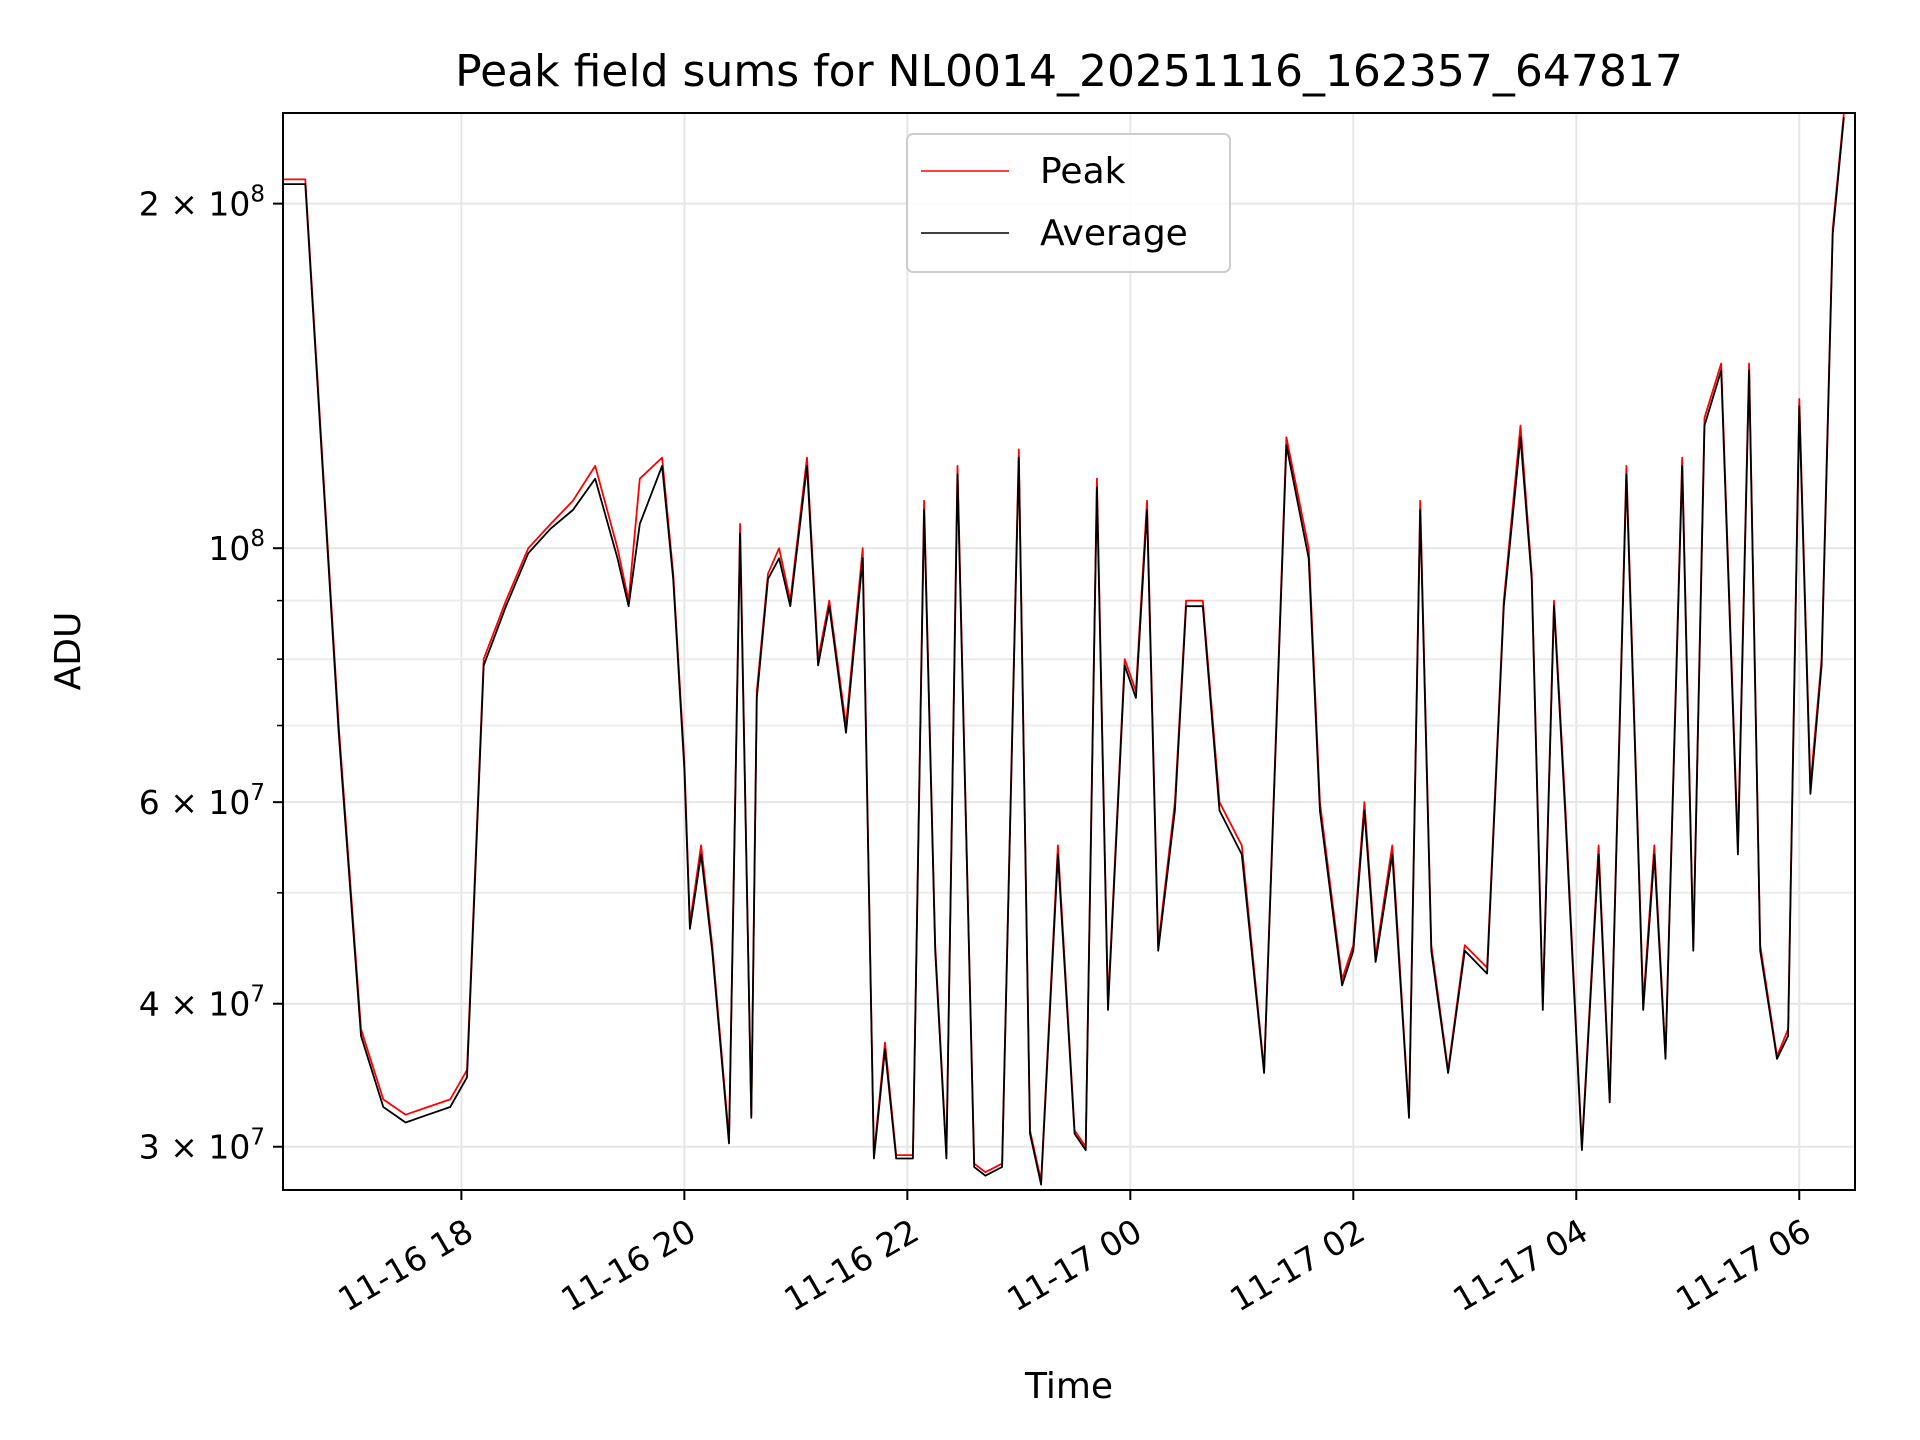 Image resolution: width=1920 pixels, height=1440 pixels. What do you see at coordinates (195, 204) in the screenshot?
I see `y-tick-label-base: 2 × 10` at bounding box center [195, 204].